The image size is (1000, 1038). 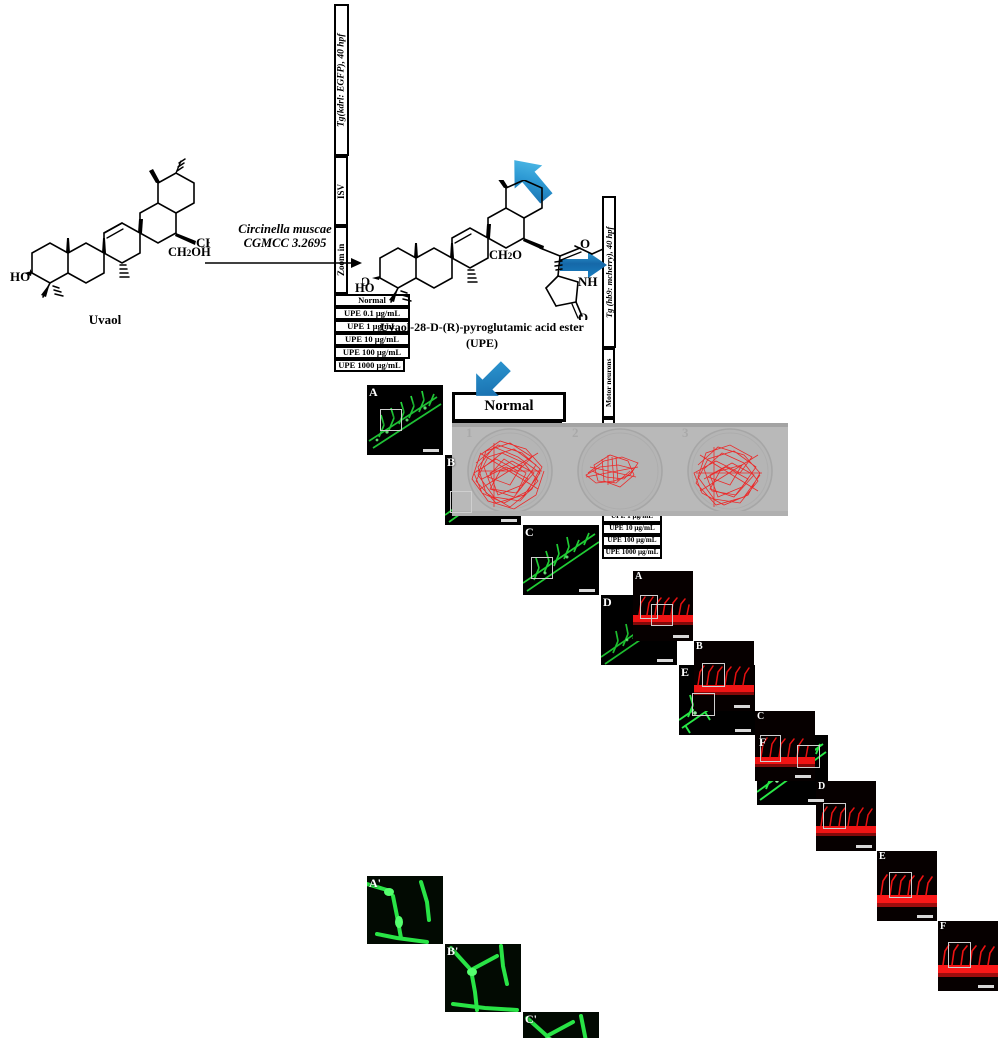 I want to click on upe-ho-text: HO, so click(x=365, y=288).